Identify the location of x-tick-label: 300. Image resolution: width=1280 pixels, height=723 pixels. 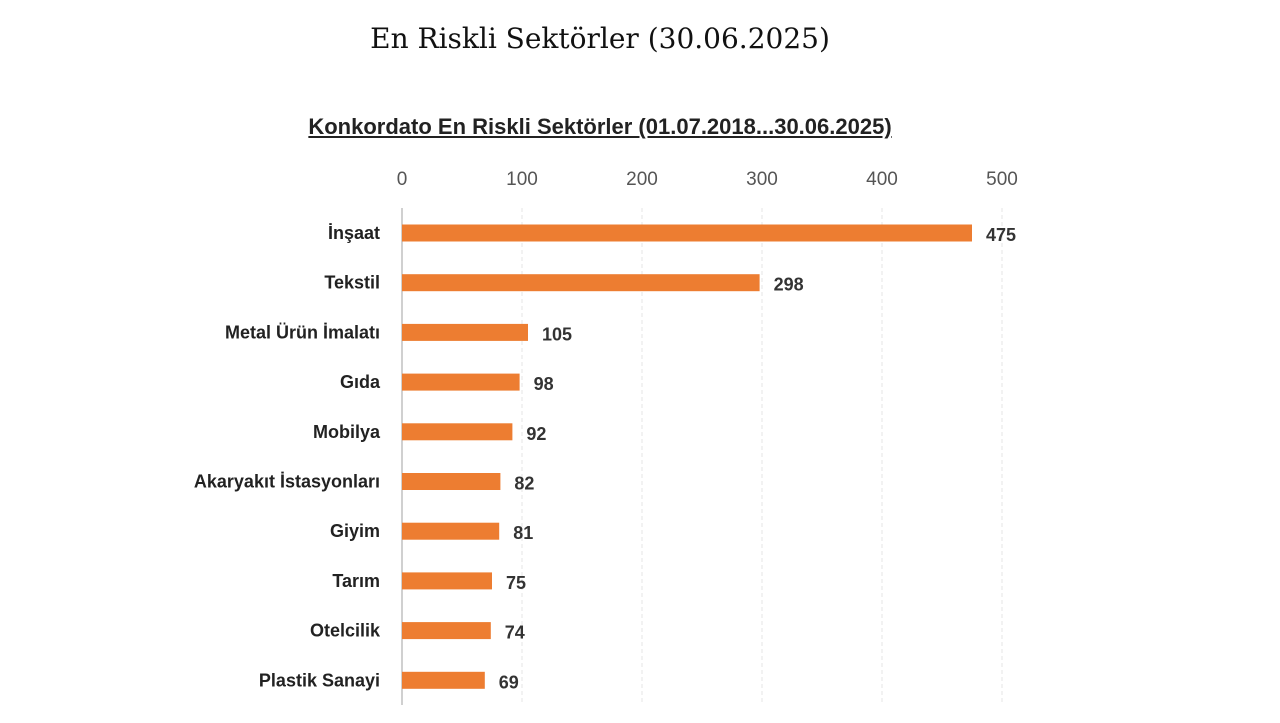
(762, 179).